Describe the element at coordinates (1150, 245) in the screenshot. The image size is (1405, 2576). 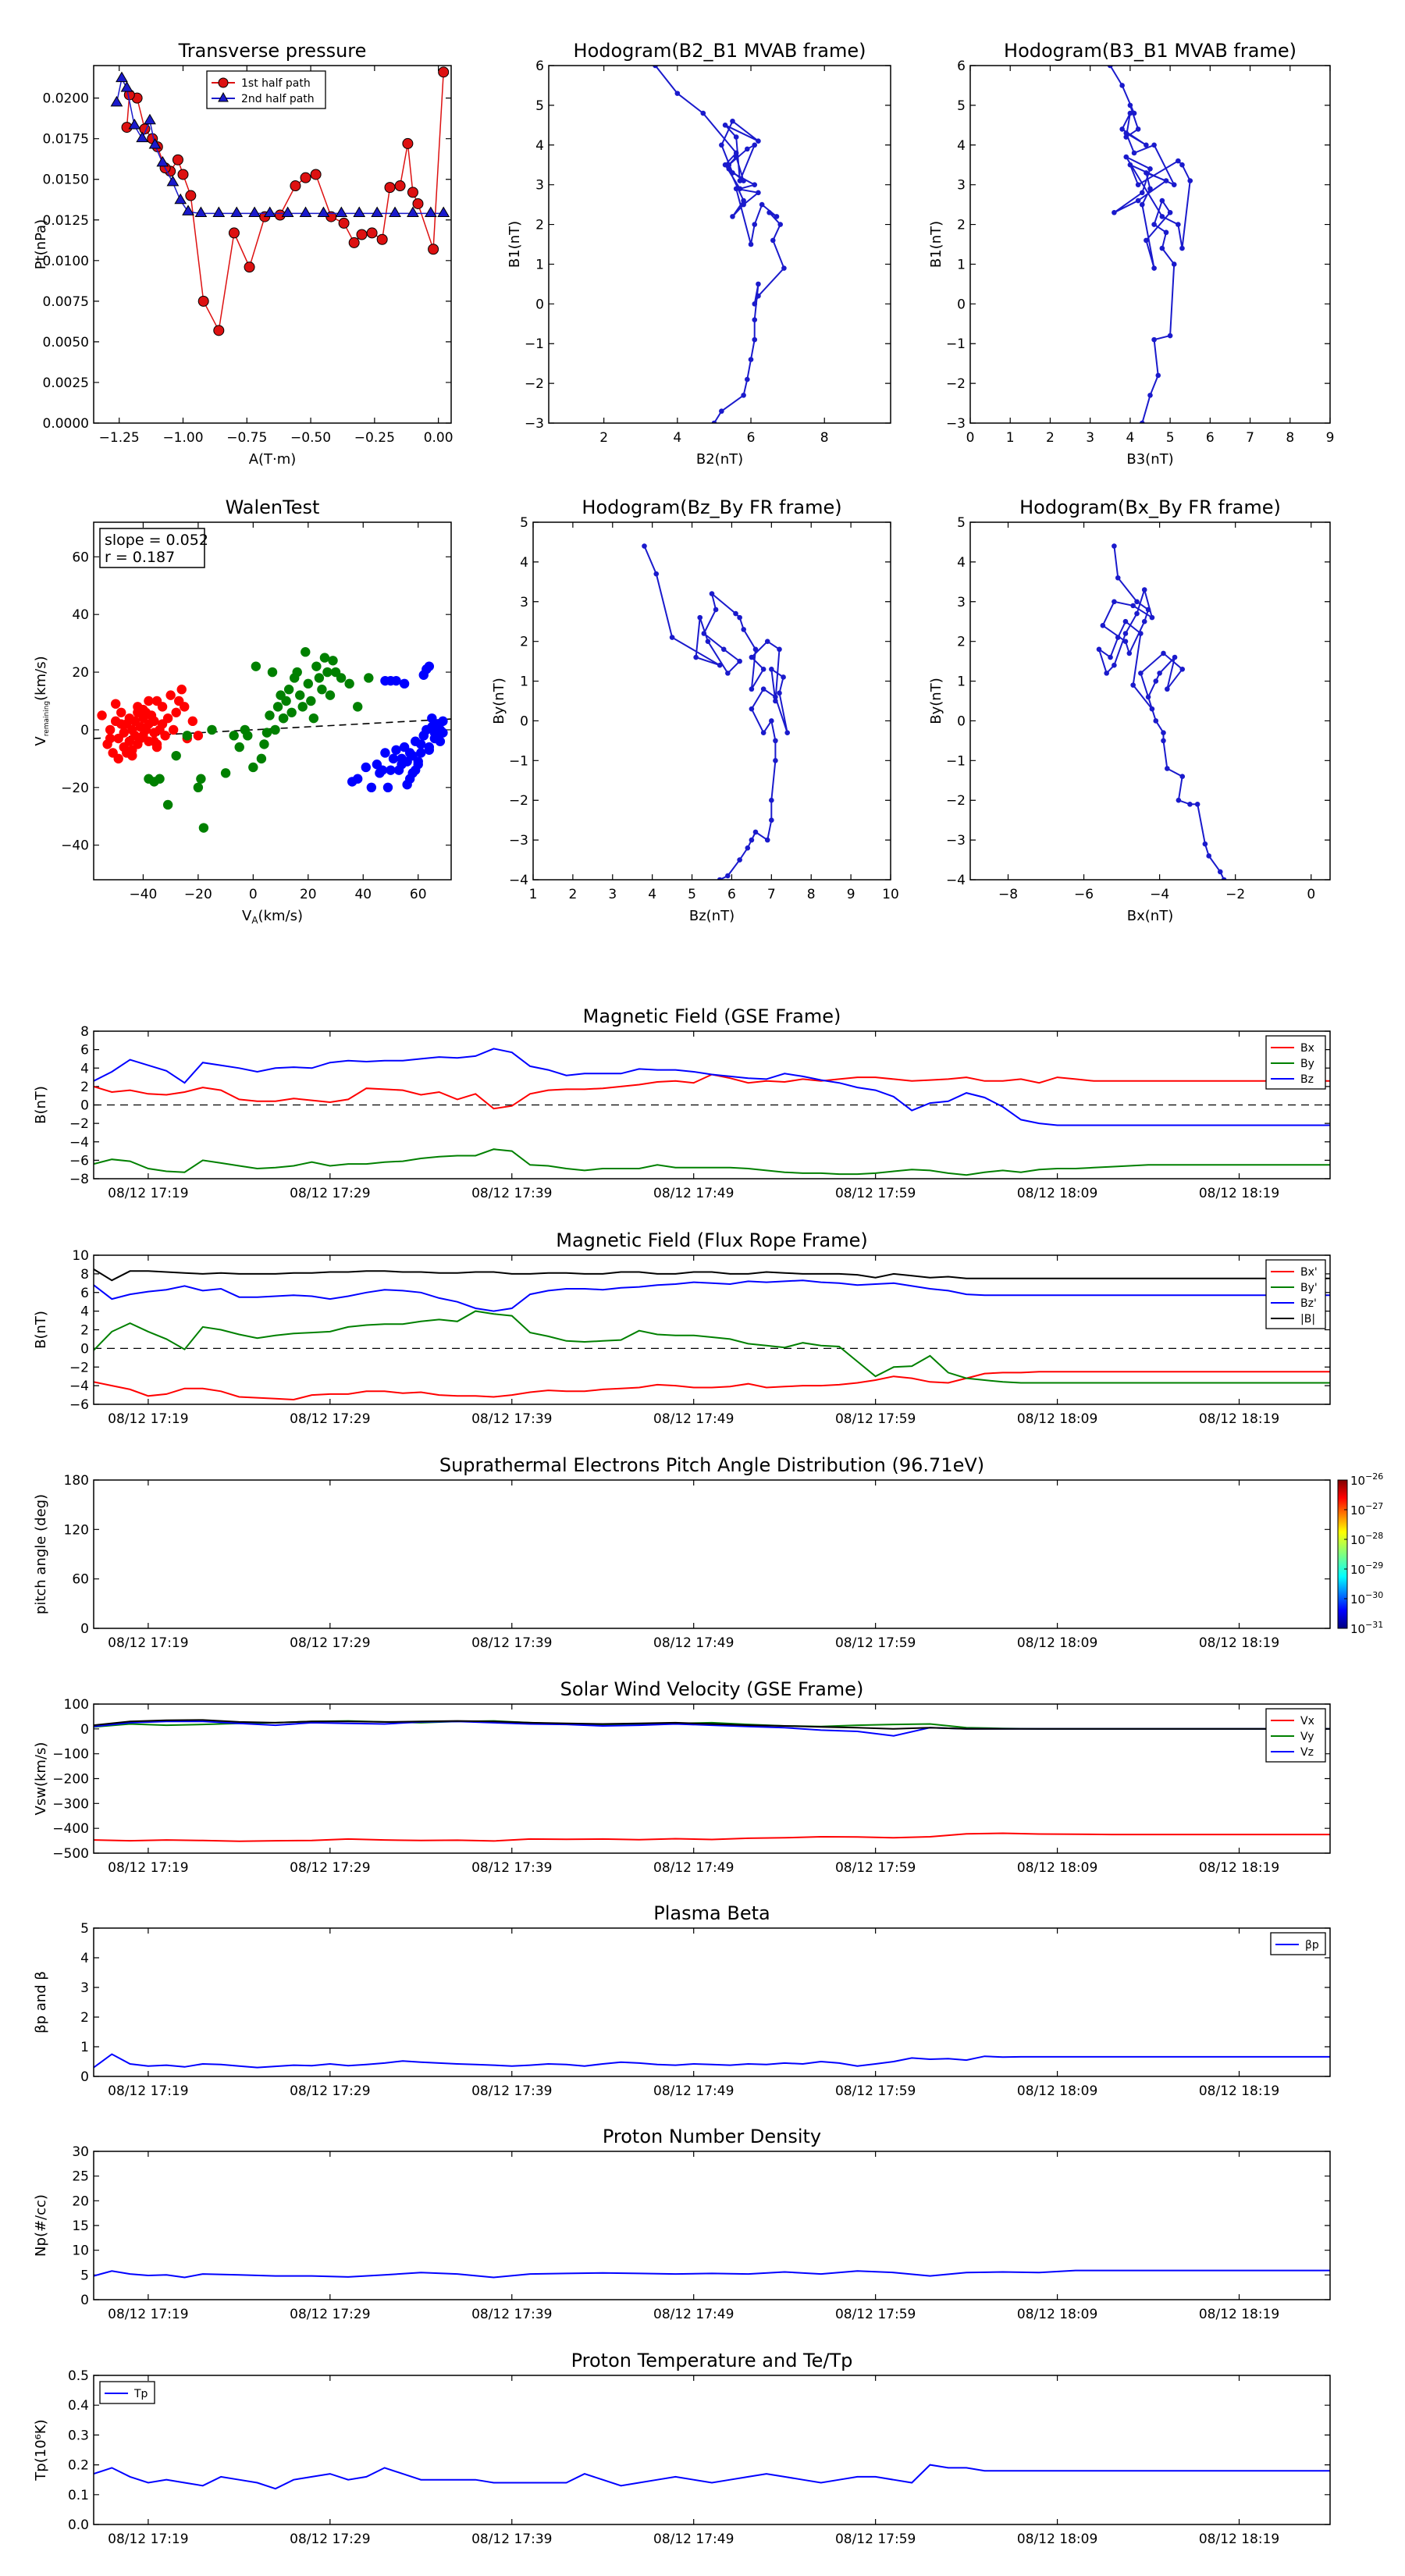
I see `series-s0-line` at that location.